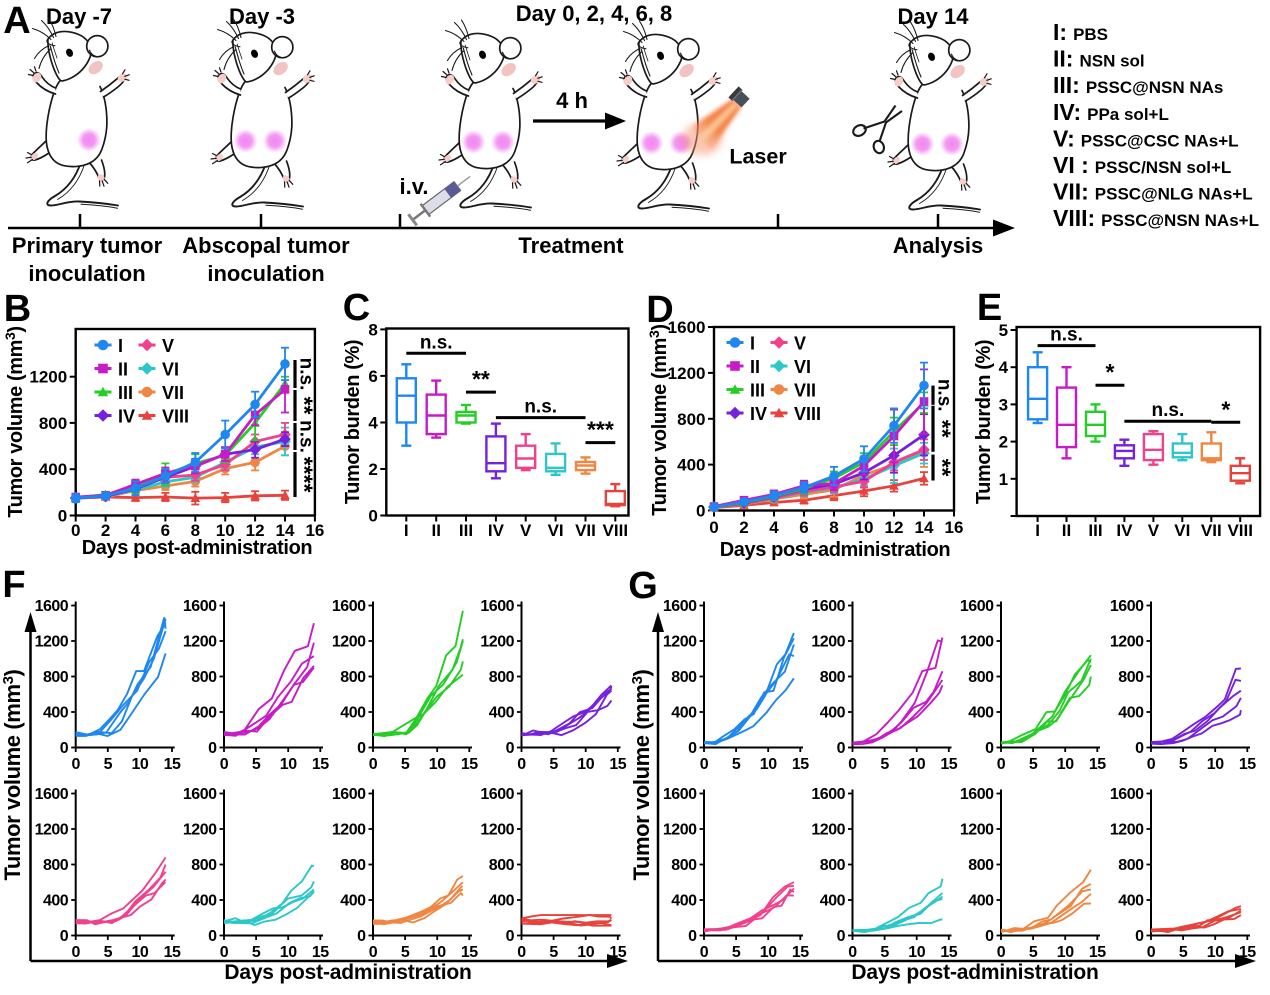 The image size is (1270, 995). What do you see at coordinates (165, 530) in the screenshot?
I see `svg-text: 6` at bounding box center [165, 530].